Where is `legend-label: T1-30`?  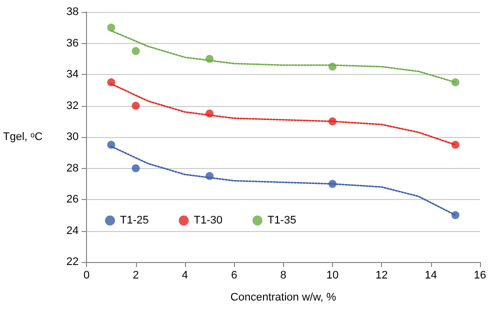 legend-label: T1-30 is located at coordinates (208, 220).